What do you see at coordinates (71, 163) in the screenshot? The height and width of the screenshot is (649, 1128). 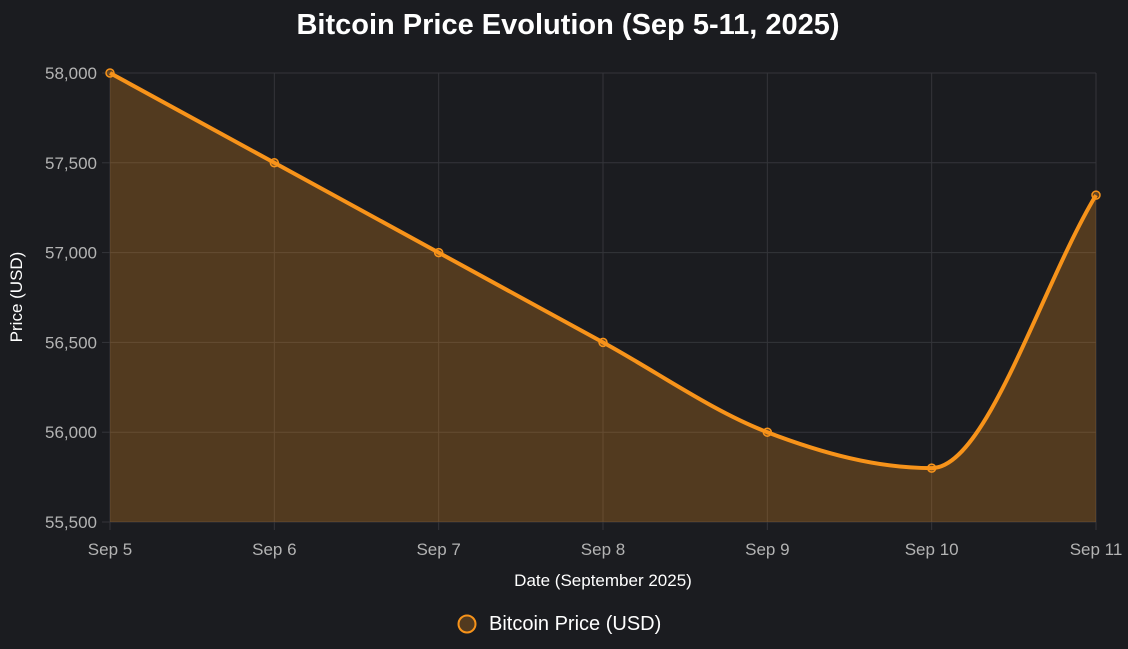 I see `y-tick-label: 57,500` at bounding box center [71, 163].